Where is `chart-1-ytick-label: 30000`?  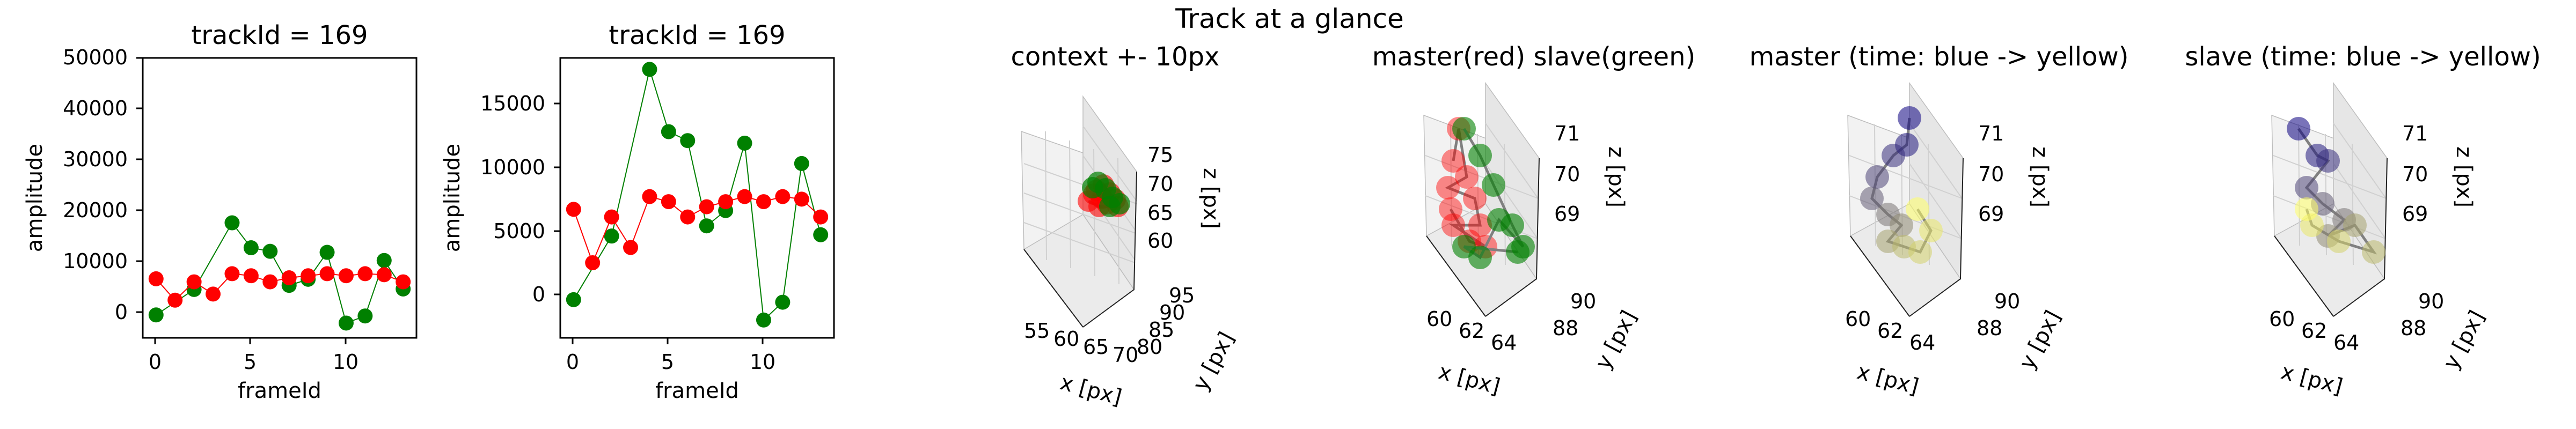
chart-1-ytick-label: 30000 is located at coordinates (95, 159).